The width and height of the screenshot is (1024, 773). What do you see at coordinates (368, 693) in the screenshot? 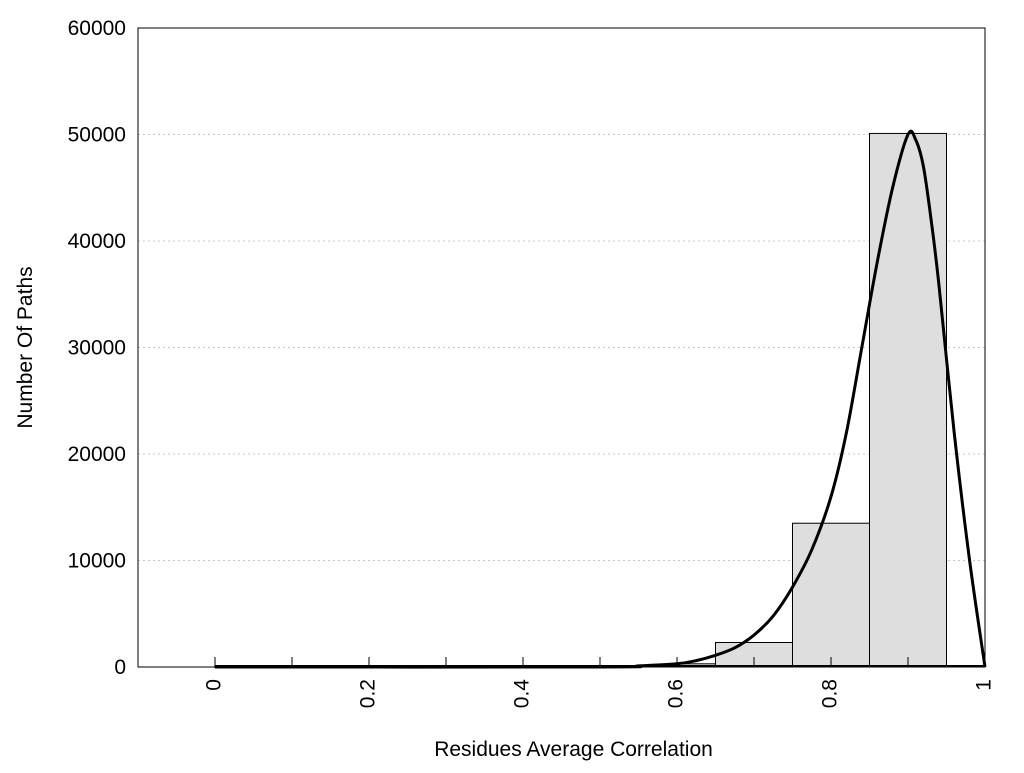
I see `x-tick-label-1: 0.2` at bounding box center [368, 693].